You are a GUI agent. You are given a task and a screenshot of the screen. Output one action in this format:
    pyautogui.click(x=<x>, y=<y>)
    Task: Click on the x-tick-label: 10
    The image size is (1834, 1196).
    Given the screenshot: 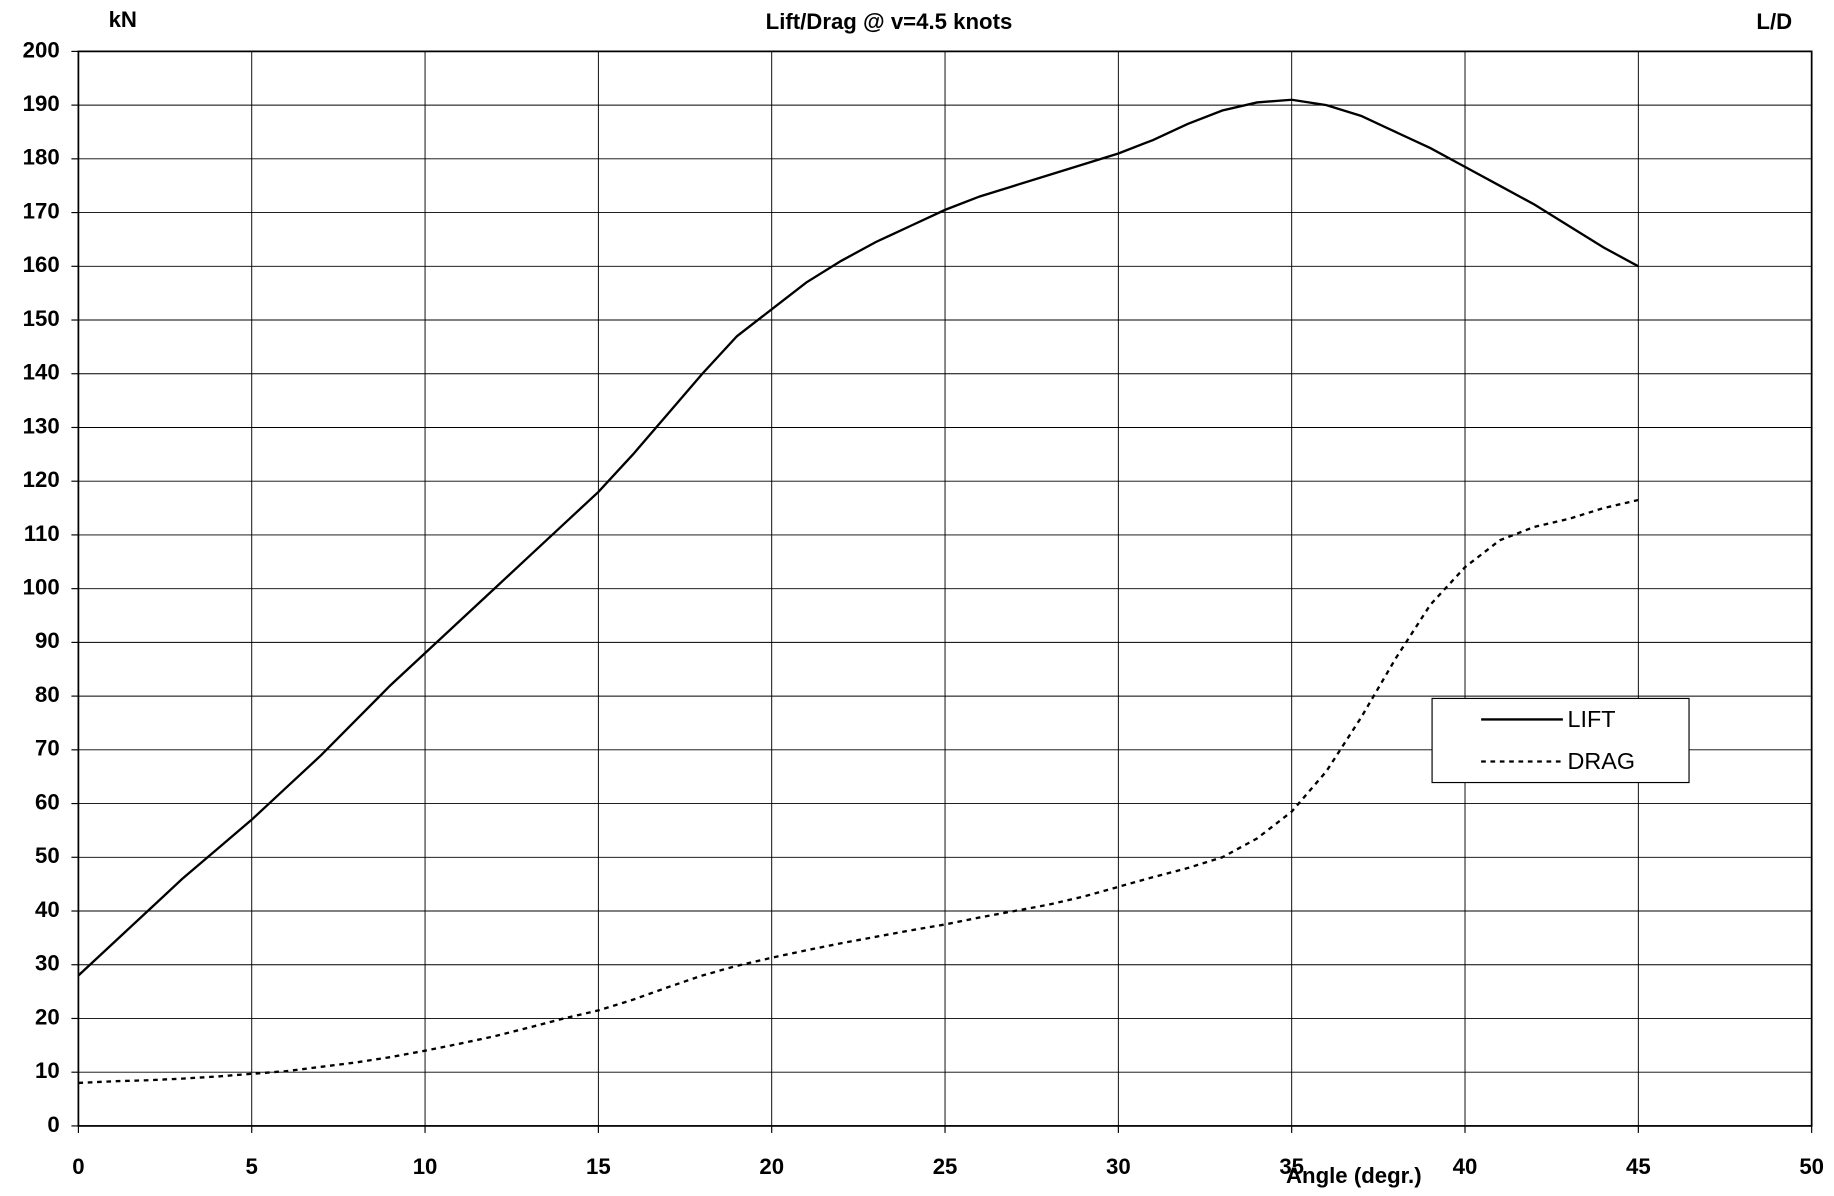 What is the action you would take?
    pyautogui.click(x=425, y=1166)
    